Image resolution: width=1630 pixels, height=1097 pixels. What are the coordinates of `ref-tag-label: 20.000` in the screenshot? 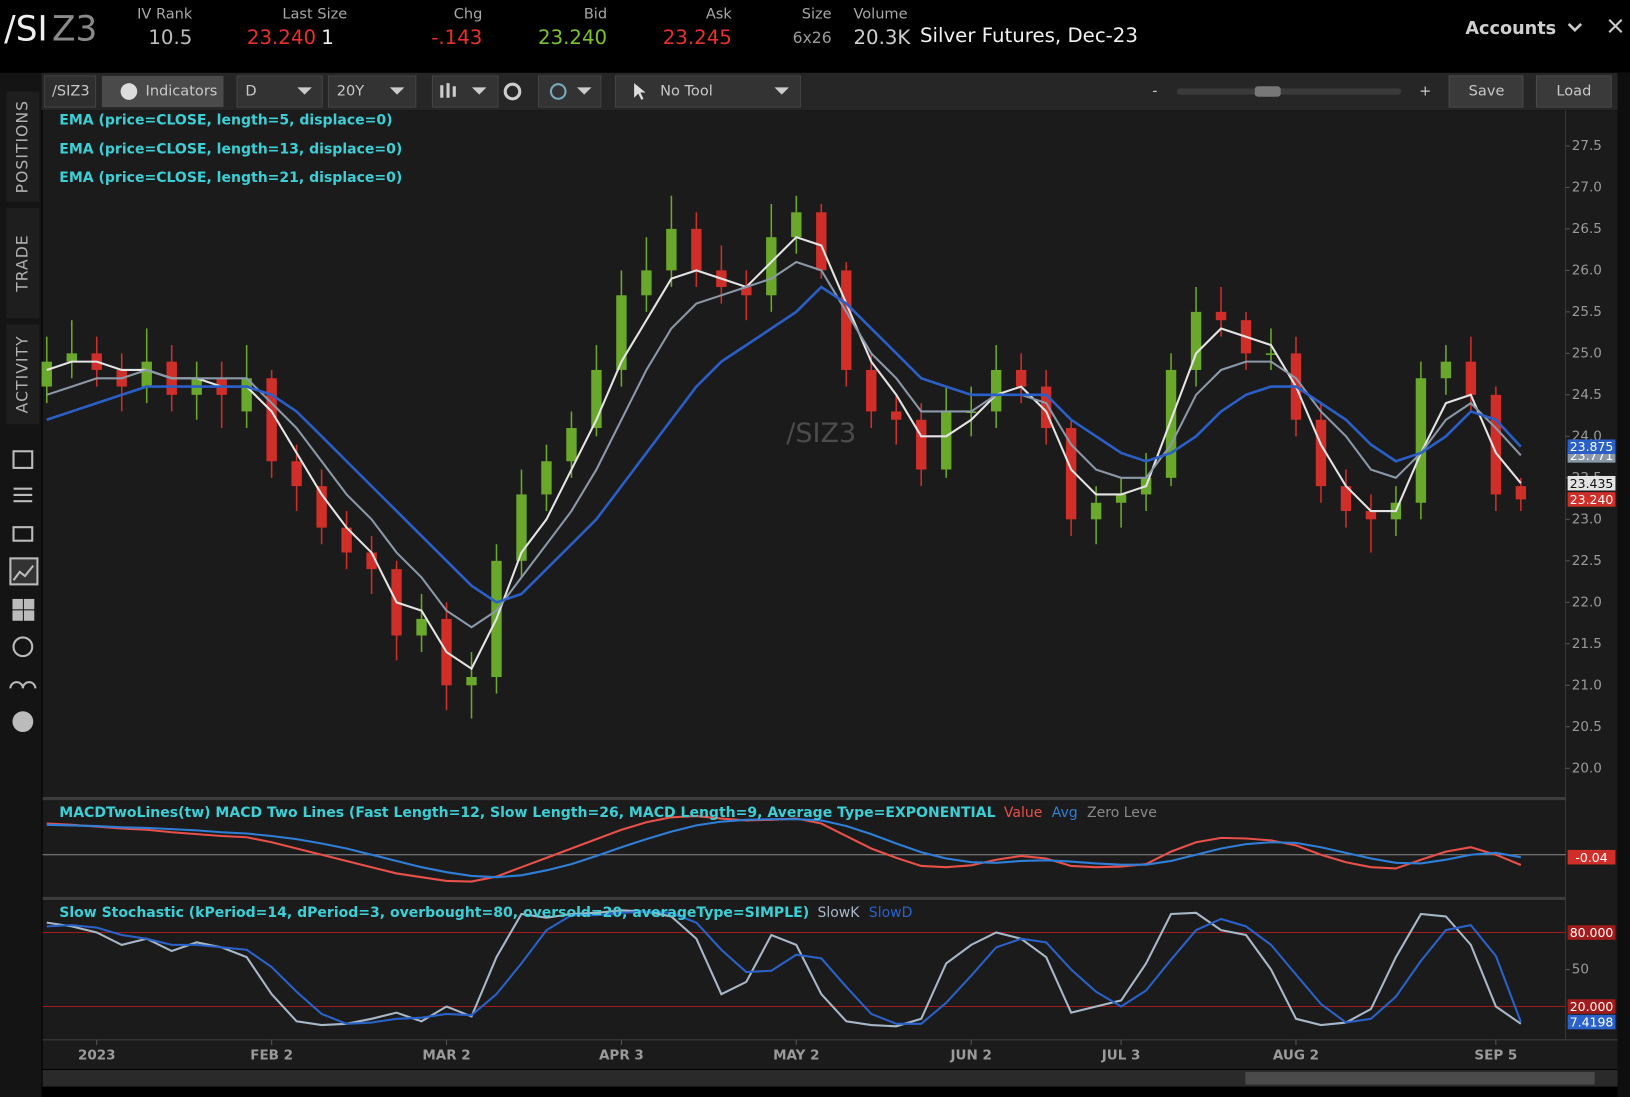 It's located at (1592, 1006).